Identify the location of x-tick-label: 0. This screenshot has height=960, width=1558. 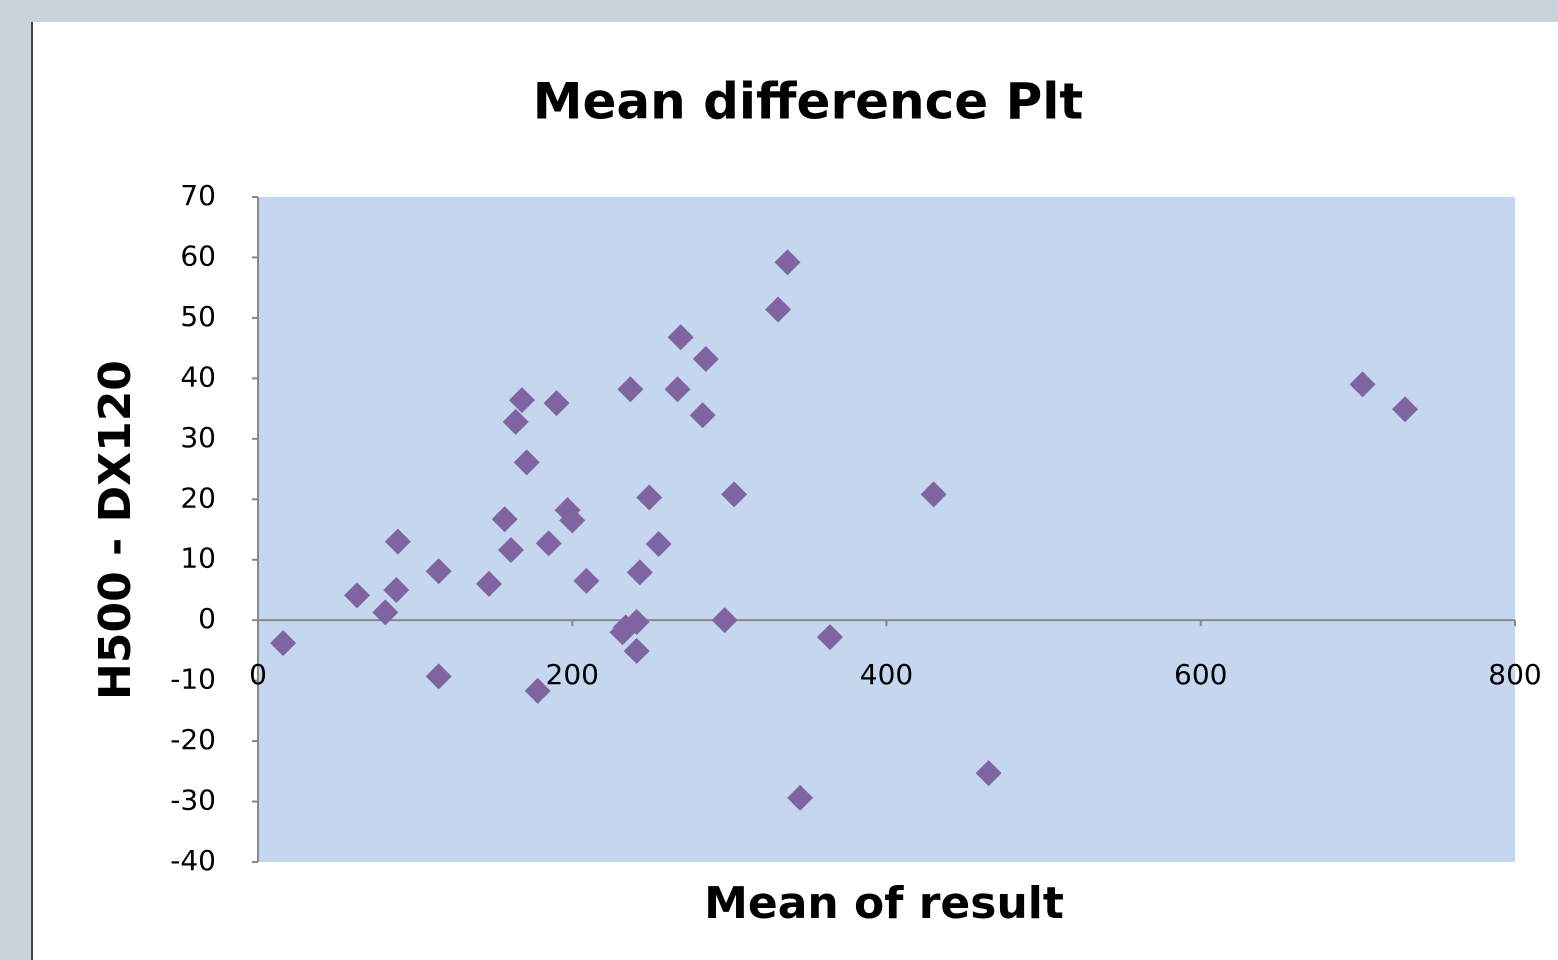
(258, 674).